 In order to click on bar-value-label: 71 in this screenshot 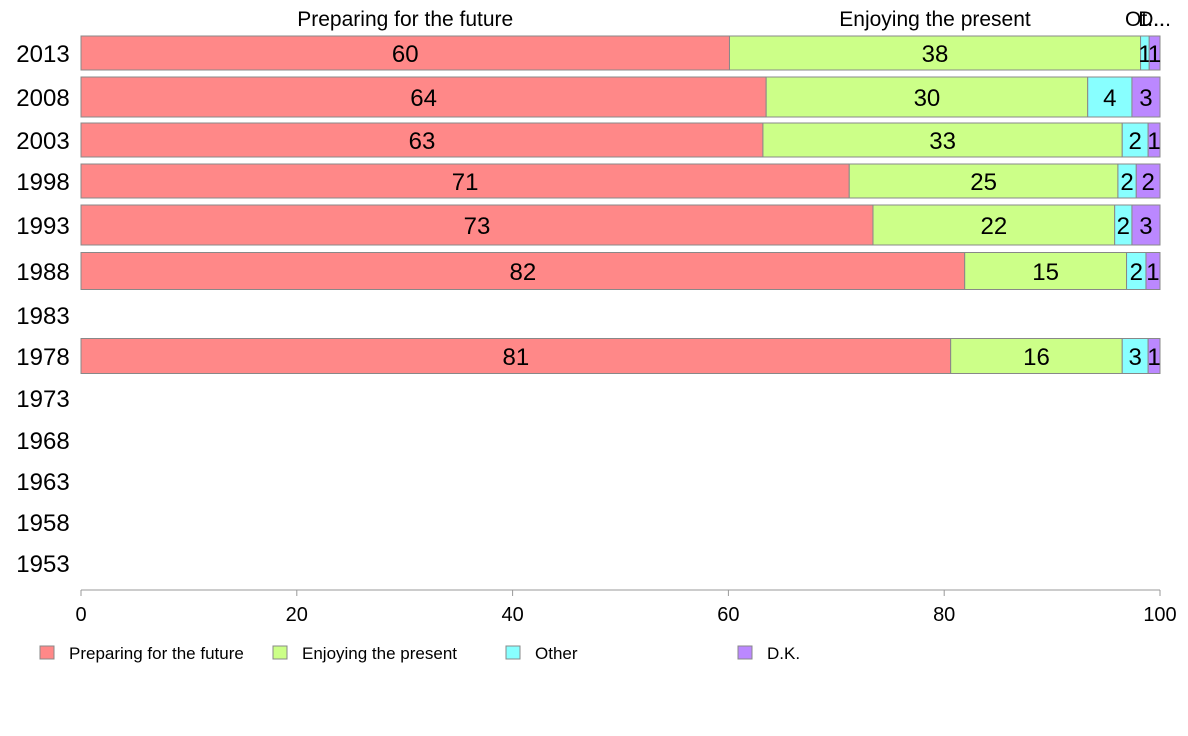, I will do `click(465, 182)`.